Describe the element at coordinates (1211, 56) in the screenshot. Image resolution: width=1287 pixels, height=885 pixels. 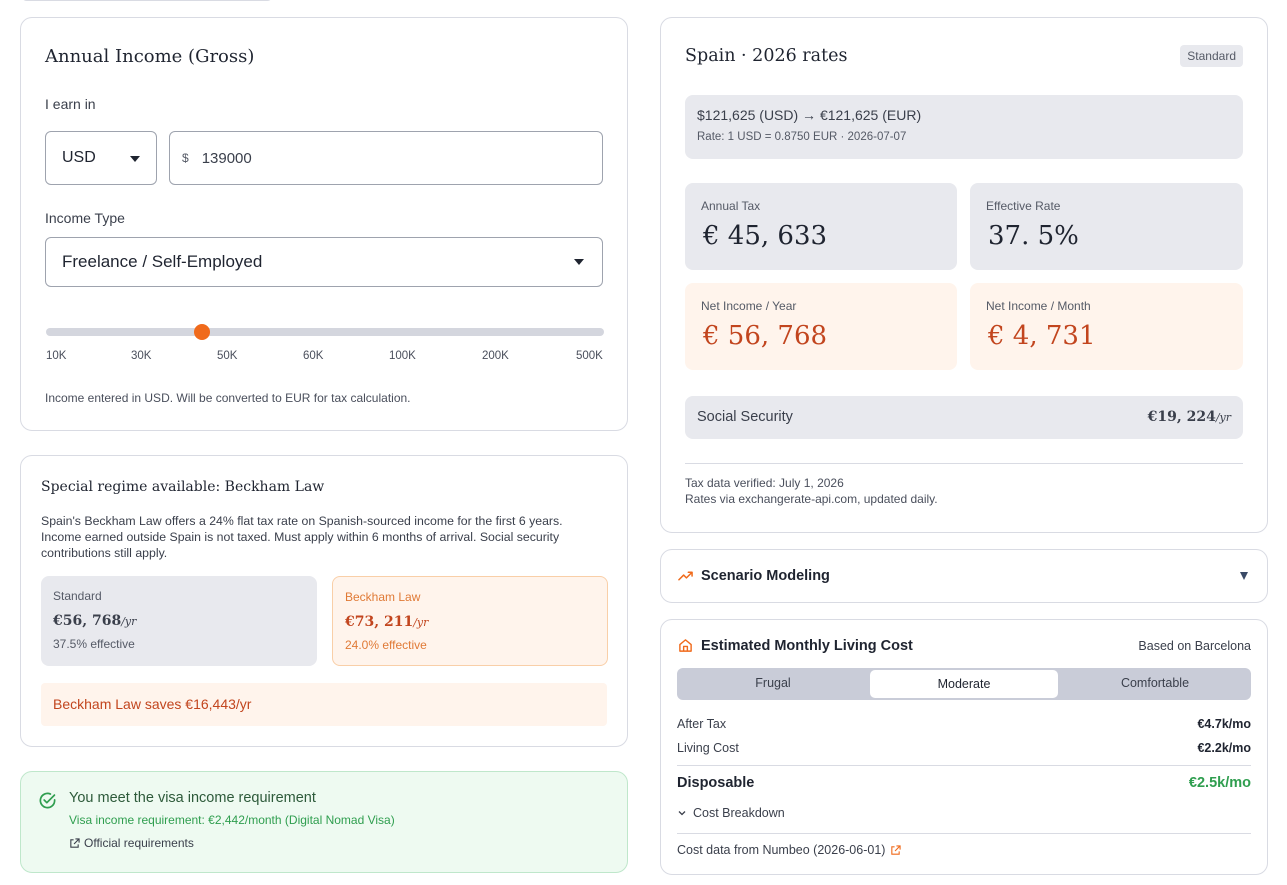
I see `regime-badge: Standard` at that location.